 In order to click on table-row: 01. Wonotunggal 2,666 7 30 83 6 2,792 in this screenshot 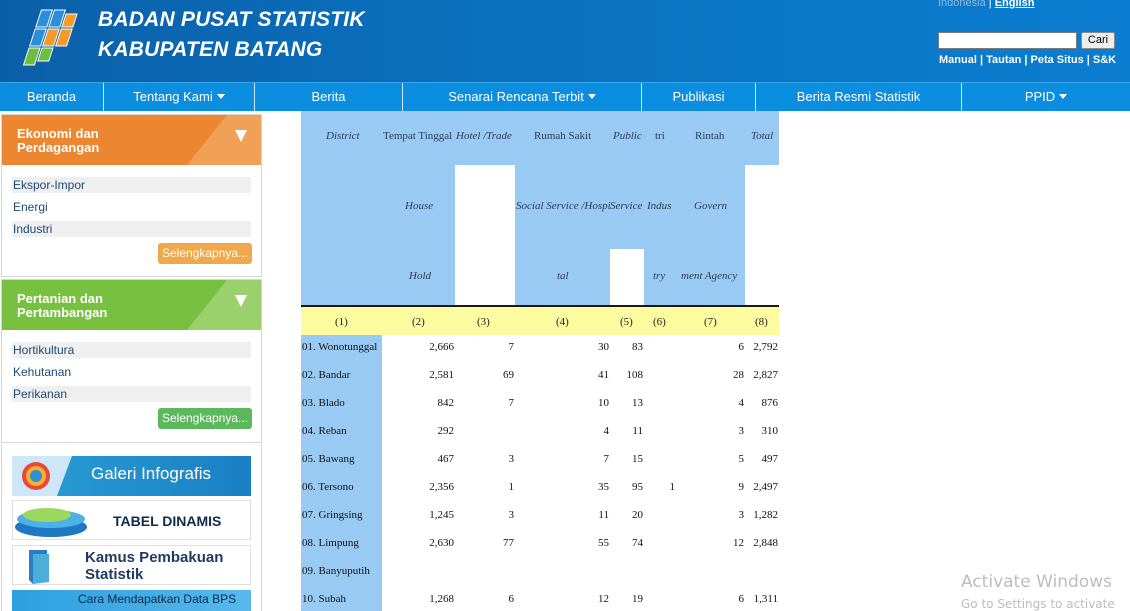, I will do `click(540, 349)`.